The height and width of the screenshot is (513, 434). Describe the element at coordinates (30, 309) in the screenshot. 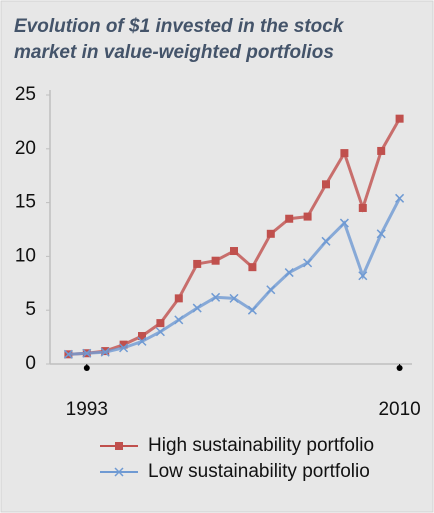

I see `y-tick-label: 5` at that location.